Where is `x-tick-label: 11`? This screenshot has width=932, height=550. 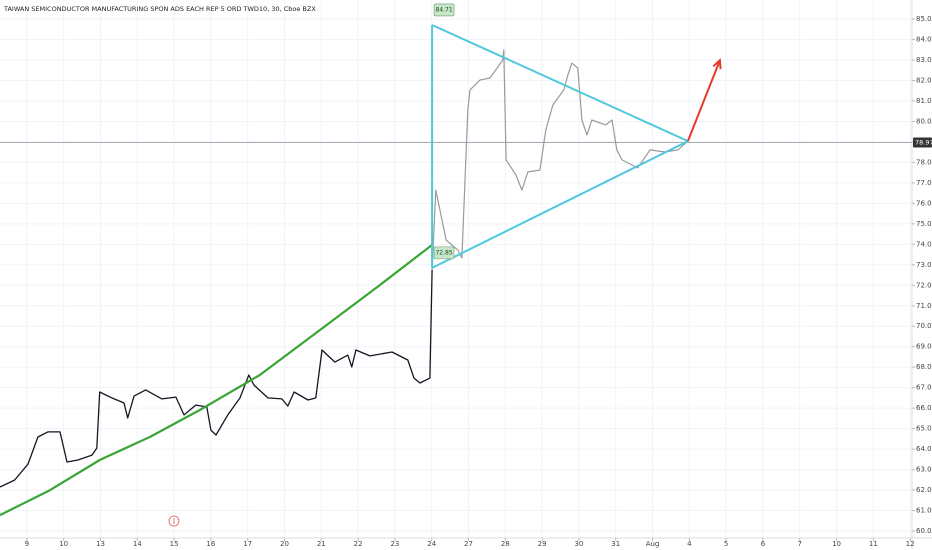
x-tick-label: 11 is located at coordinates (873, 544).